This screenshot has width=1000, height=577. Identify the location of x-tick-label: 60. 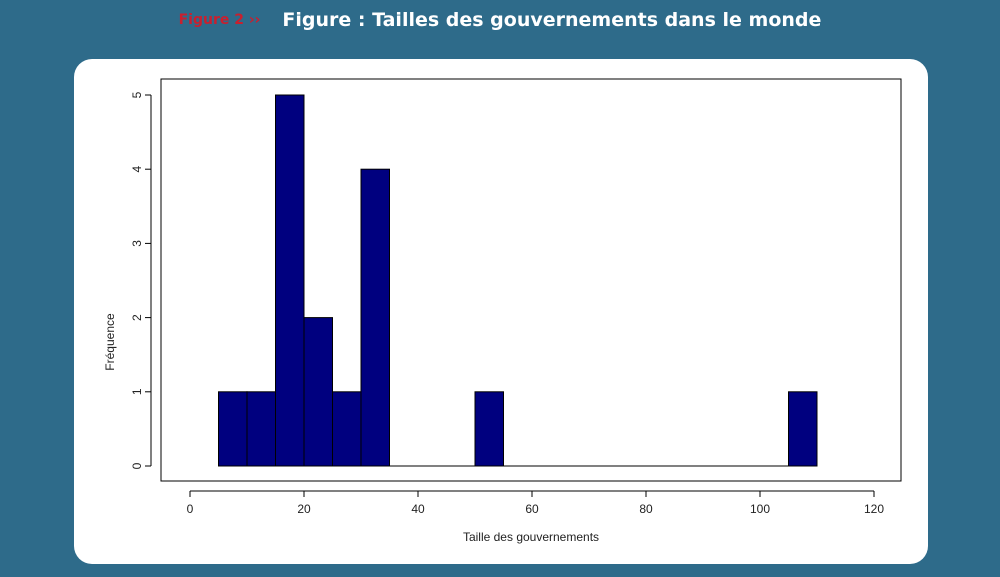
(532, 509).